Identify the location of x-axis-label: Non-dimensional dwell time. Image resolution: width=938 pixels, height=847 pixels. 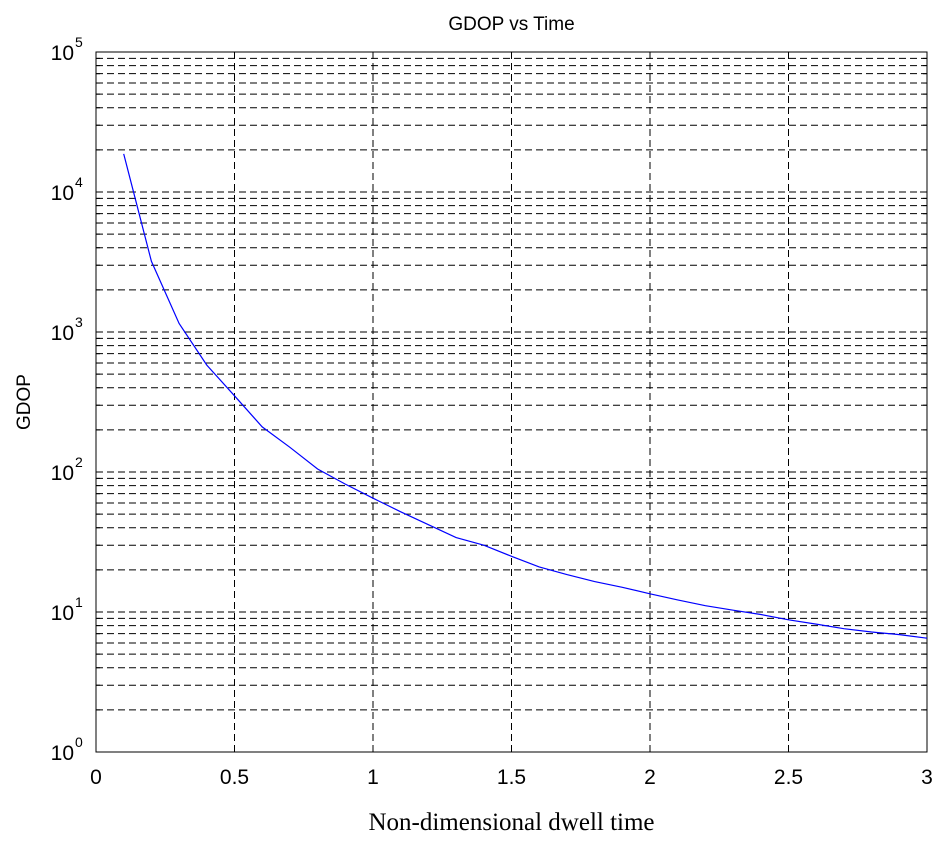
(511, 822).